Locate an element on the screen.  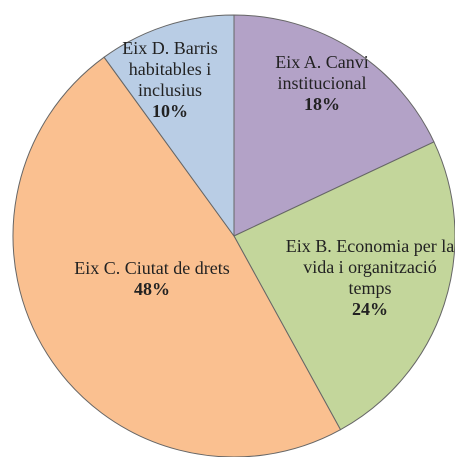
value-label: 18% is located at coordinates (322, 104).